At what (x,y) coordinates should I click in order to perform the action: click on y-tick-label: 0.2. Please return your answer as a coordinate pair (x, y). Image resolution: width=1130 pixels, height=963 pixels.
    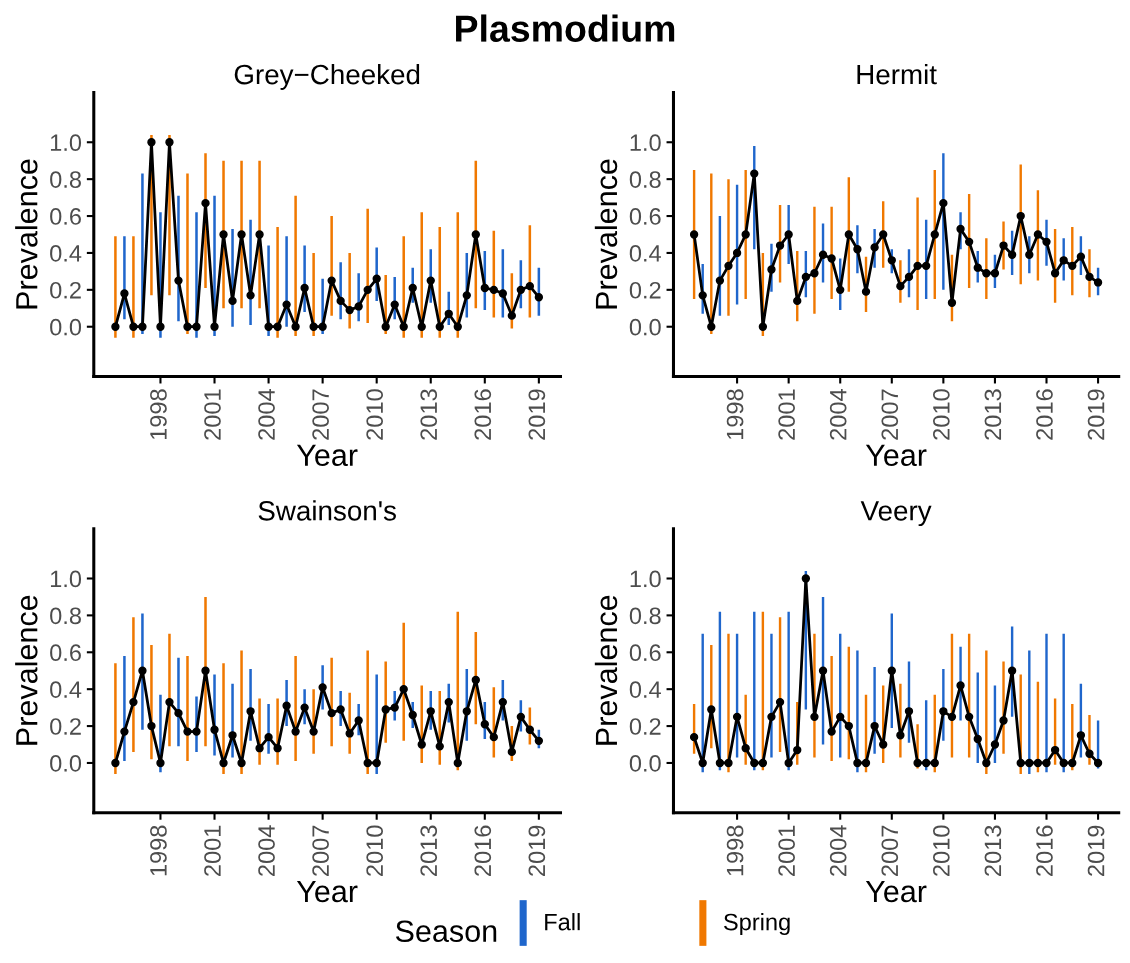
    Looking at the image, I should click on (645, 290).